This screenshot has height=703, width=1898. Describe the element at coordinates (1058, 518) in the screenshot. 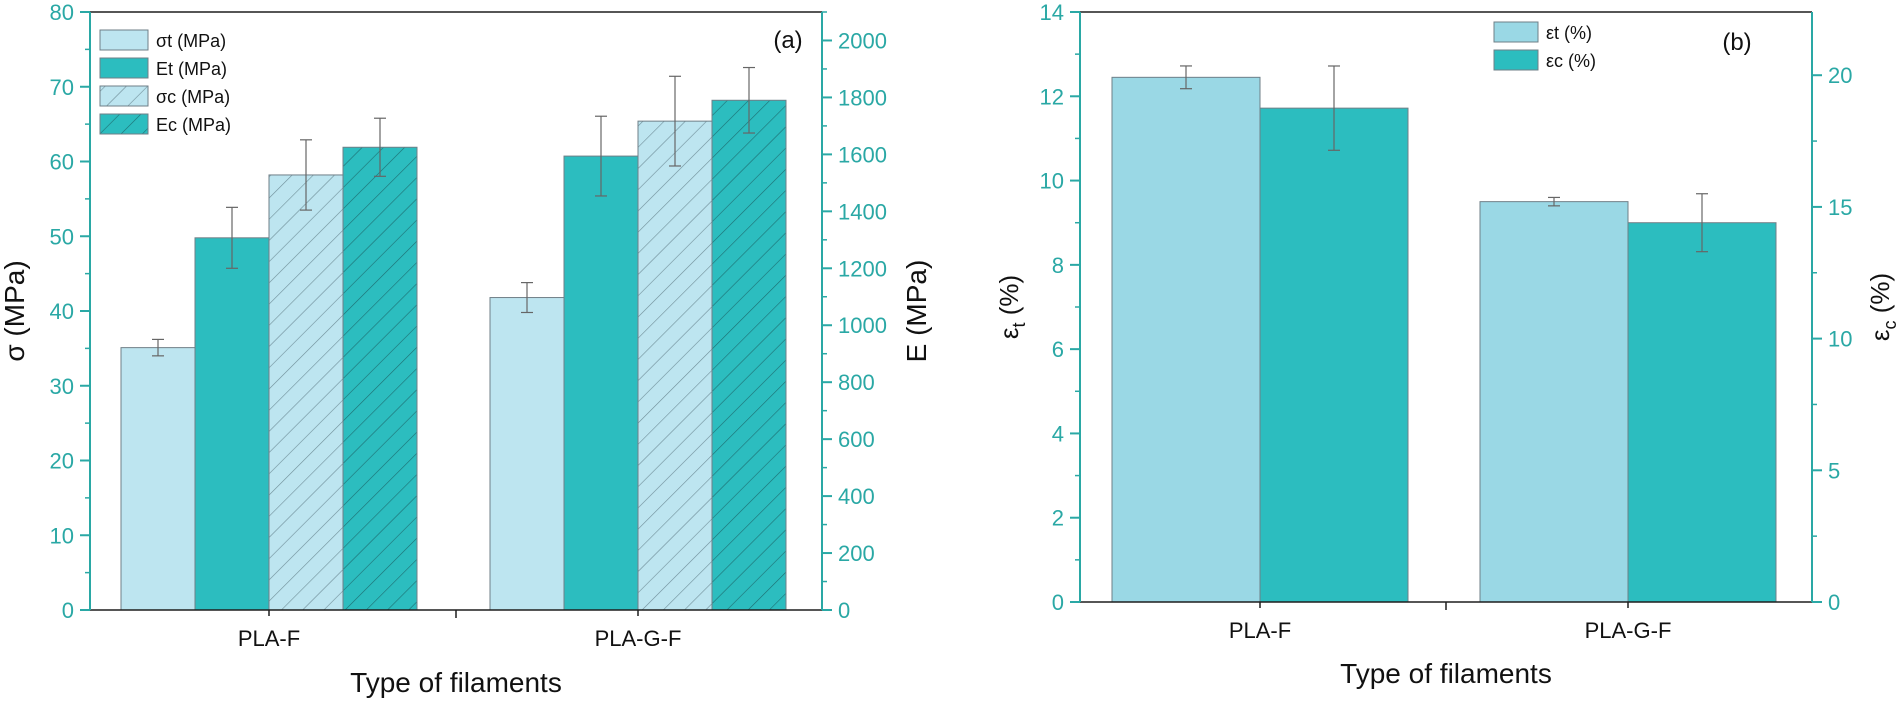

I see `left-tick-label: 2` at that location.